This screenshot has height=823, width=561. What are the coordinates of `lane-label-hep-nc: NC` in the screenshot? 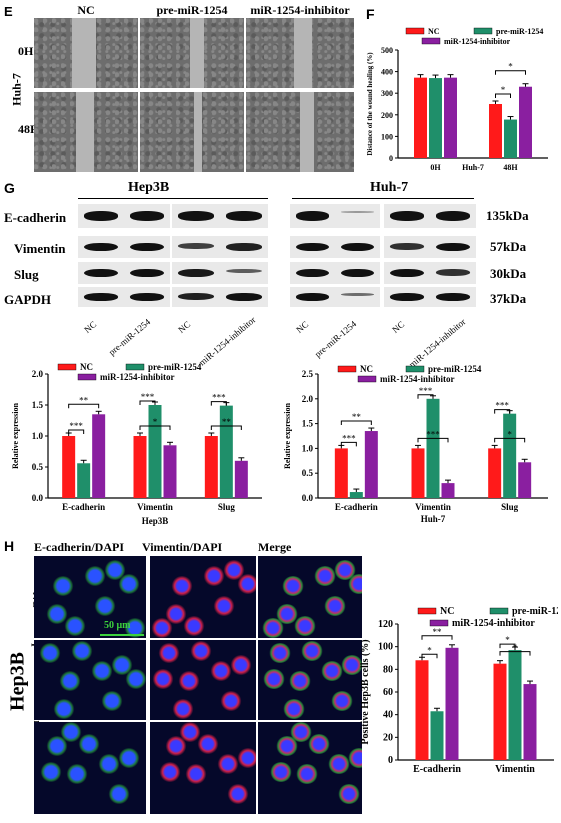 It's located at (90, 327).